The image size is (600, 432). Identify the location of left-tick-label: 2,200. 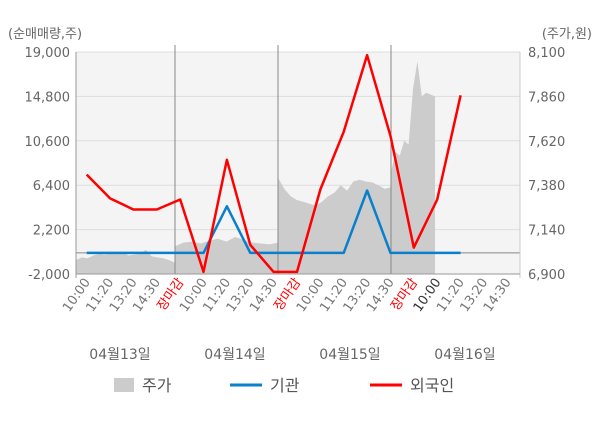
(51, 231).